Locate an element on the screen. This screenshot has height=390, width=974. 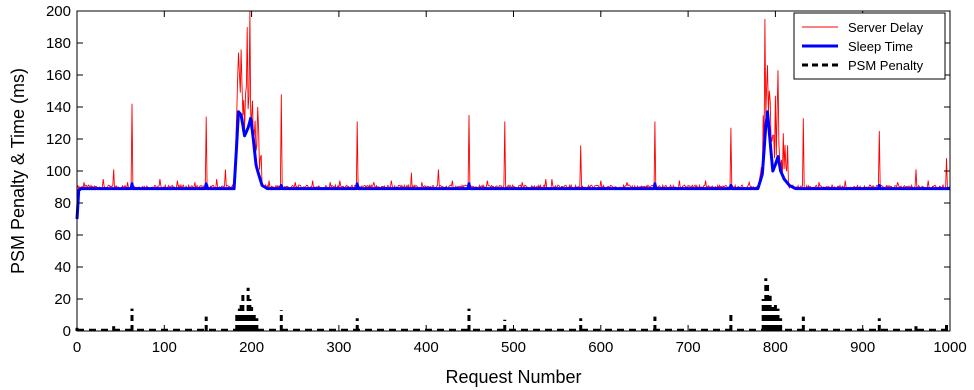
legend-label-sleep-time: Sleep Time is located at coordinates (880, 46).